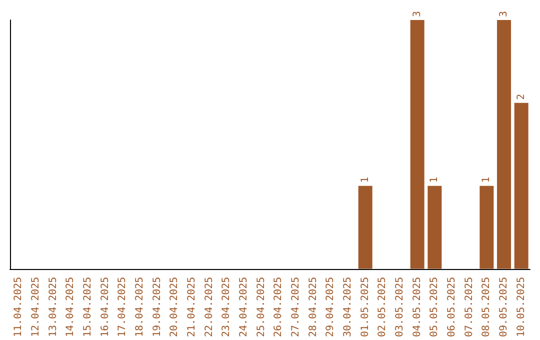 This screenshot has width=540, height=340. I want to click on x-tick-label: 03.05.2025, so click(400, 307).